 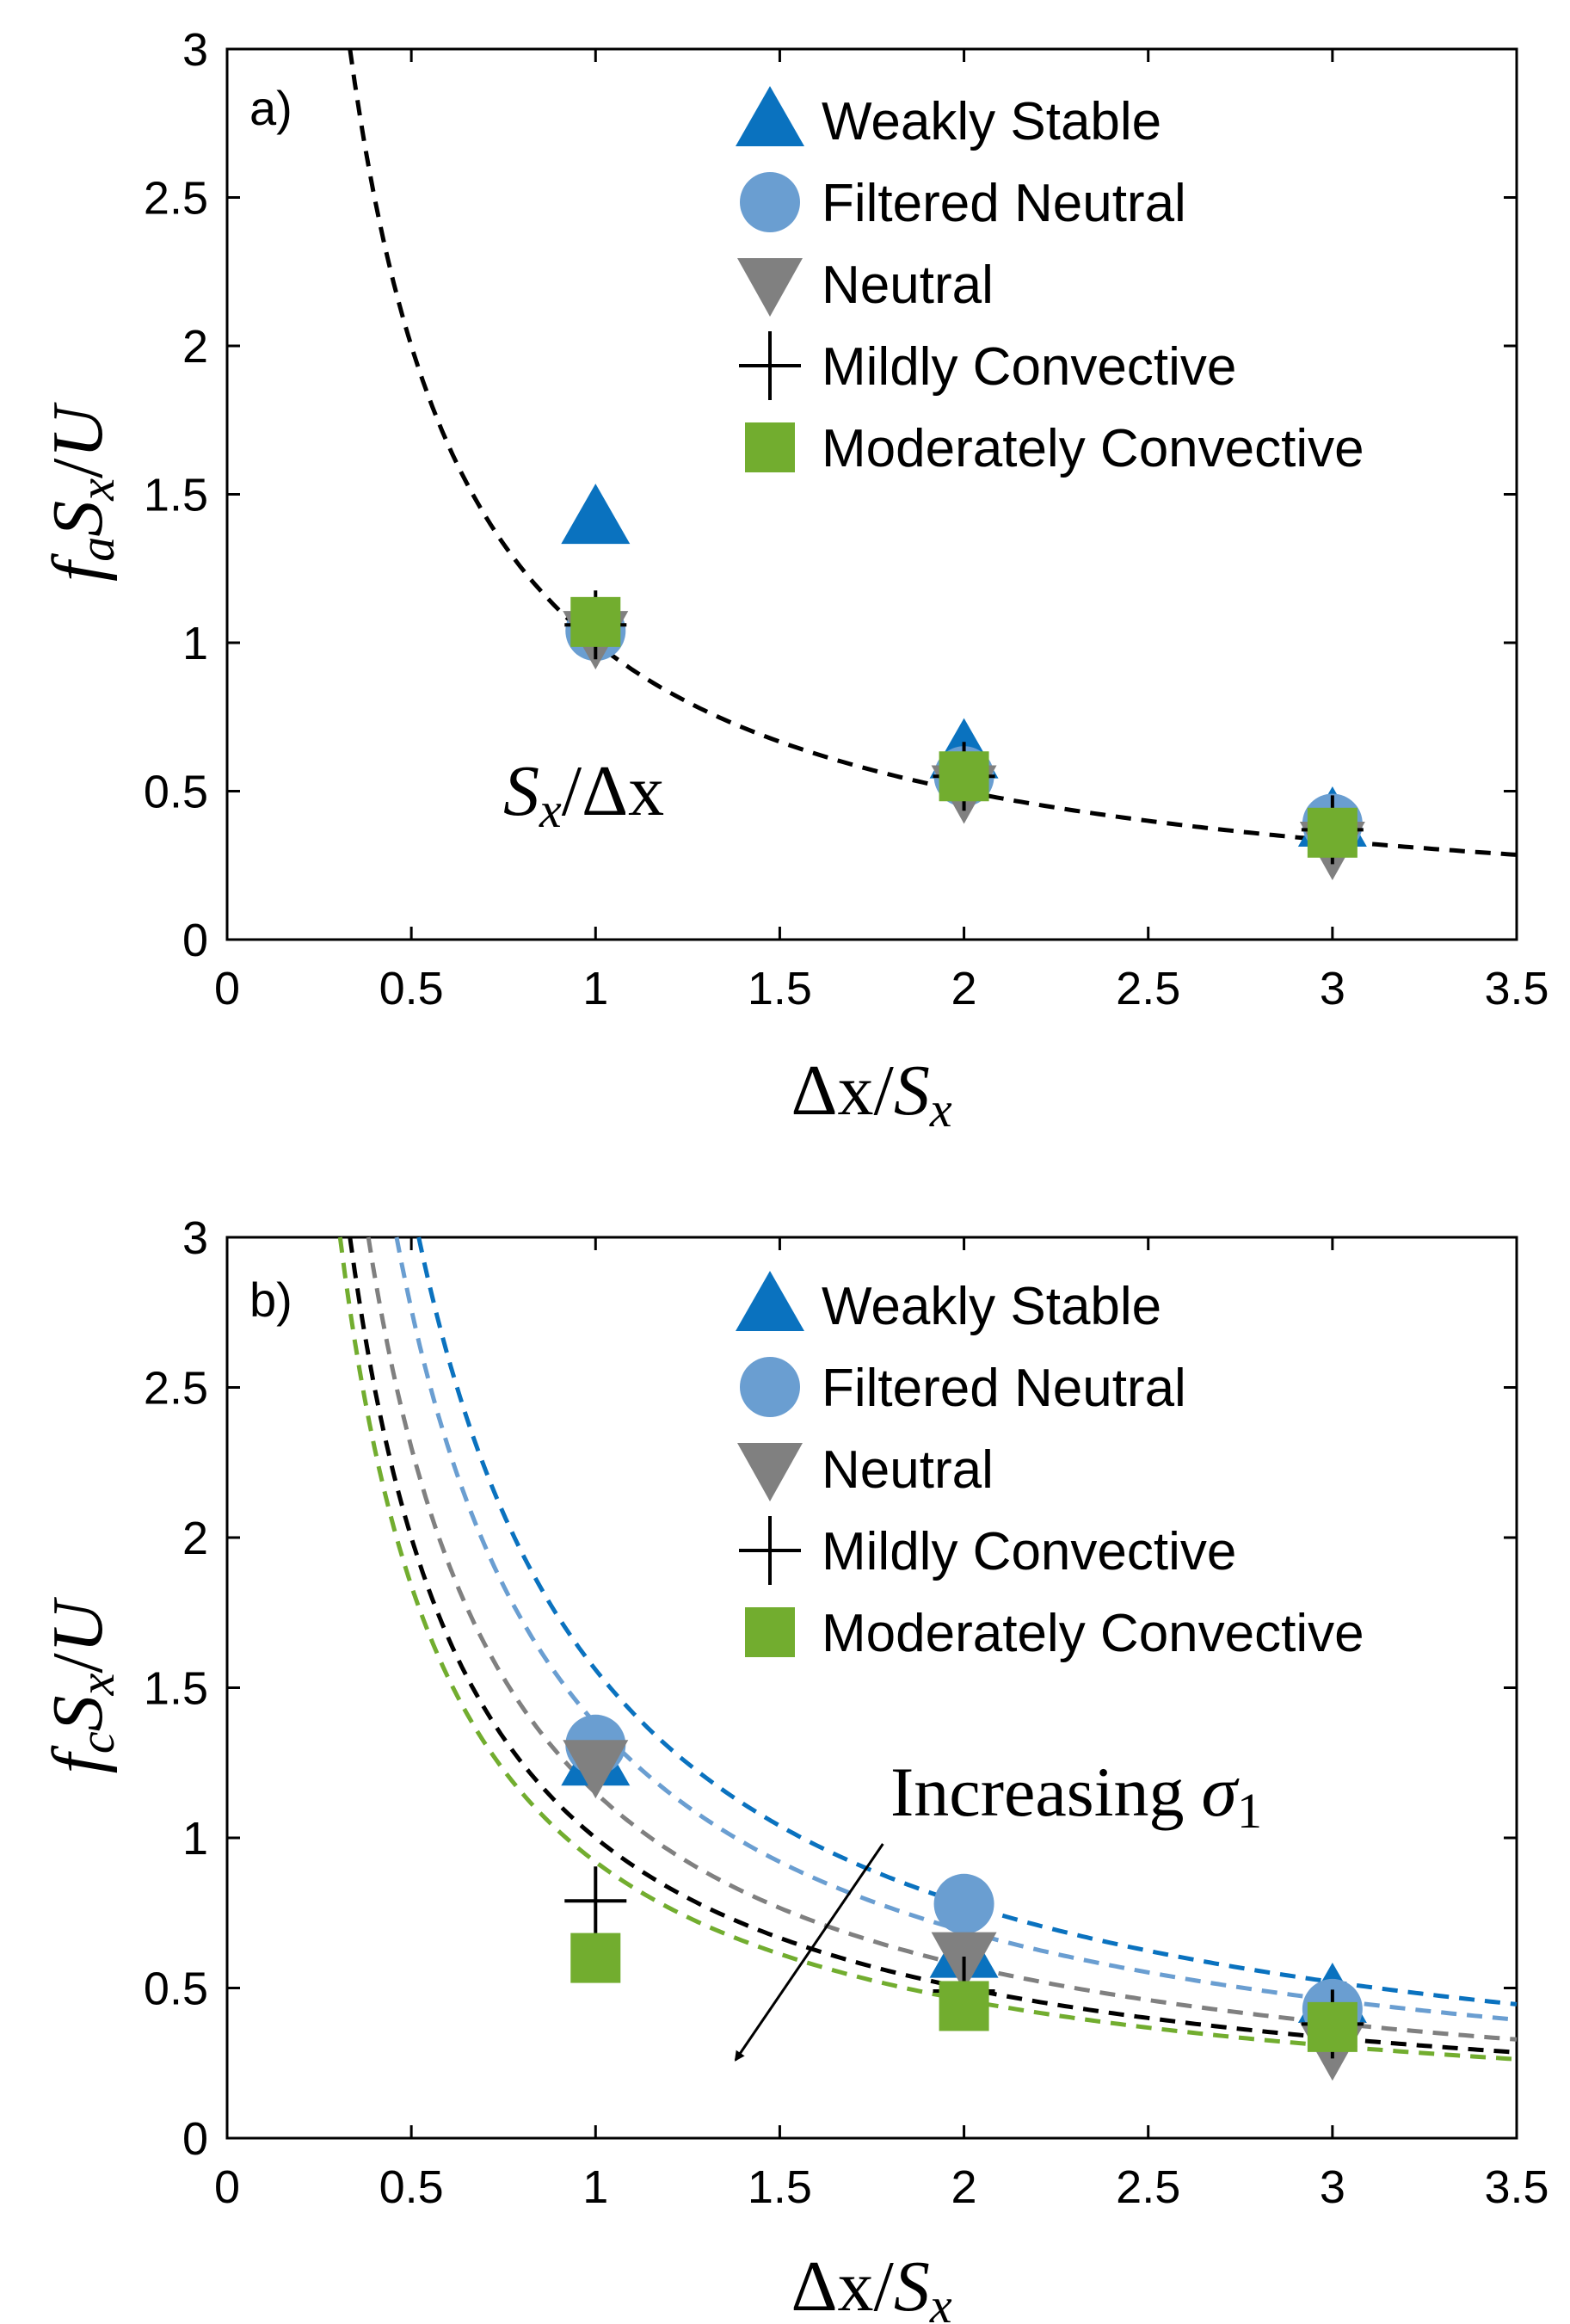 What do you see at coordinates (871, 1094) in the screenshot?
I see `x-axis-label-a: Δx/Sx` at bounding box center [871, 1094].